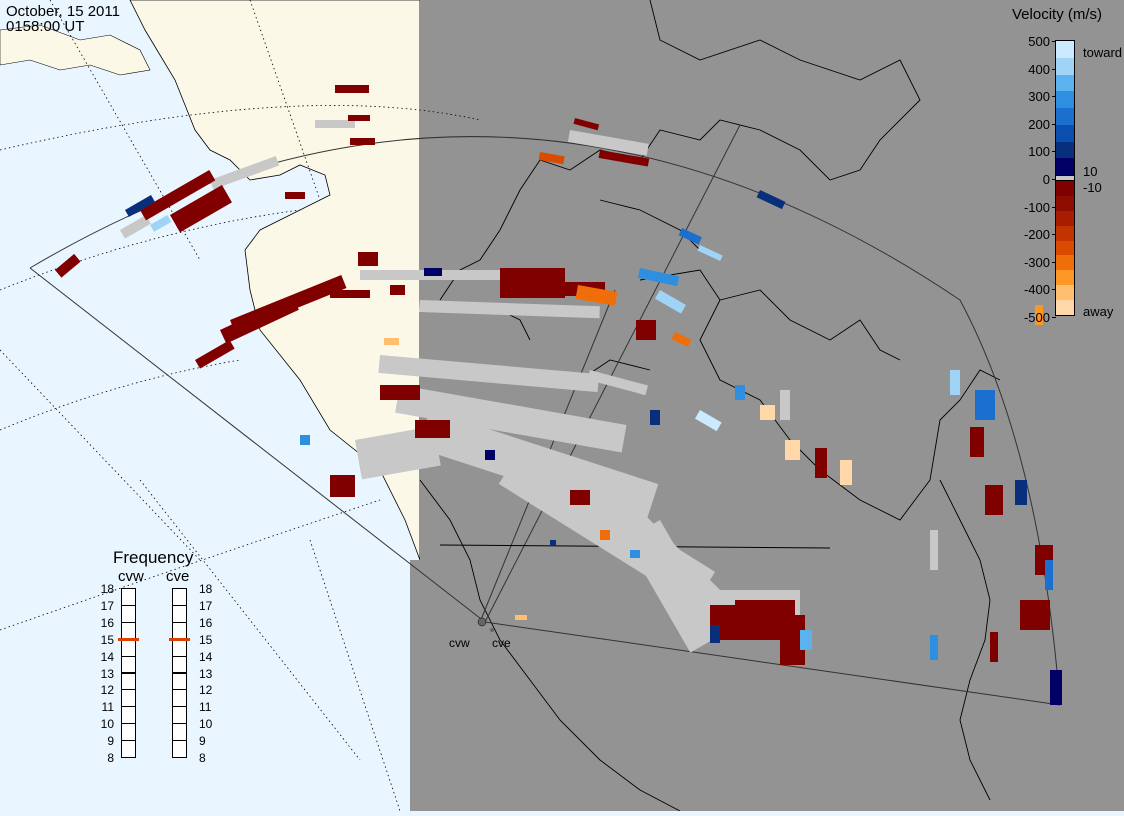 The height and width of the screenshot is (816, 1124). Describe the element at coordinates (1036, 207) in the screenshot. I see `velocity-tick-label: -100` at that location.